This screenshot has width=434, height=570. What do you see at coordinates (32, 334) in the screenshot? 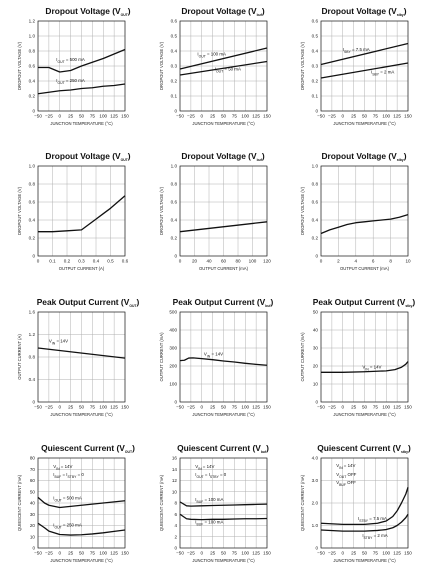
I see `y-tick-label: 1.2` at bounding box center [32, 334].